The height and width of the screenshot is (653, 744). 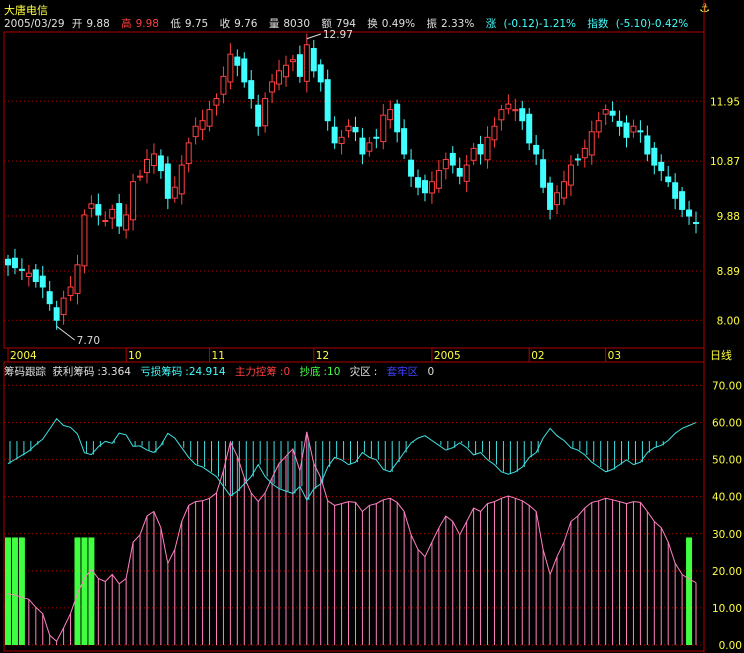 What do you see at coordinates (34, 24) in the screenshot?
I see `quote-date: 2005/03/29` at bounding box center [34, 24].